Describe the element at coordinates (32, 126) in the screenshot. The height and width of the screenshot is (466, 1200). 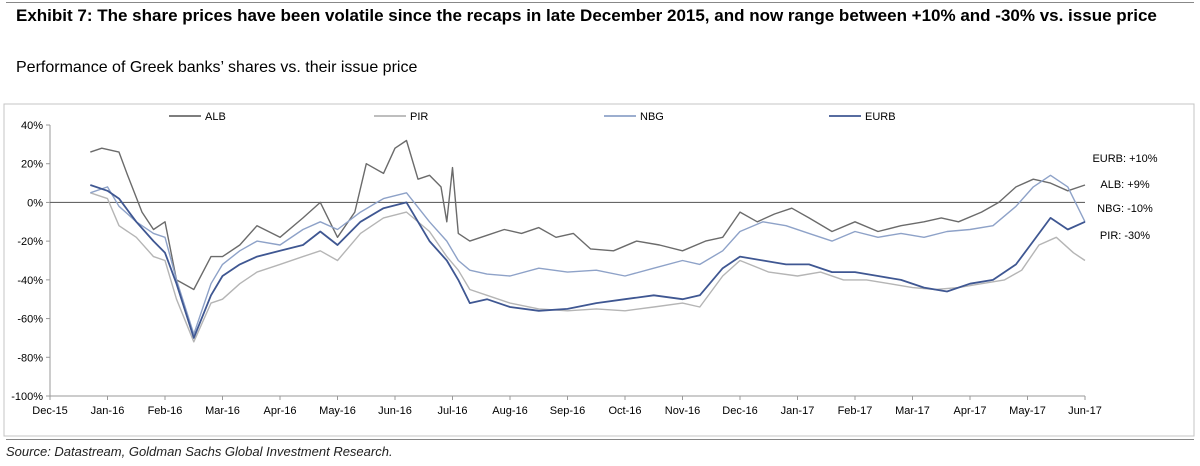
I see `y-tick-label: 40%` at that location.